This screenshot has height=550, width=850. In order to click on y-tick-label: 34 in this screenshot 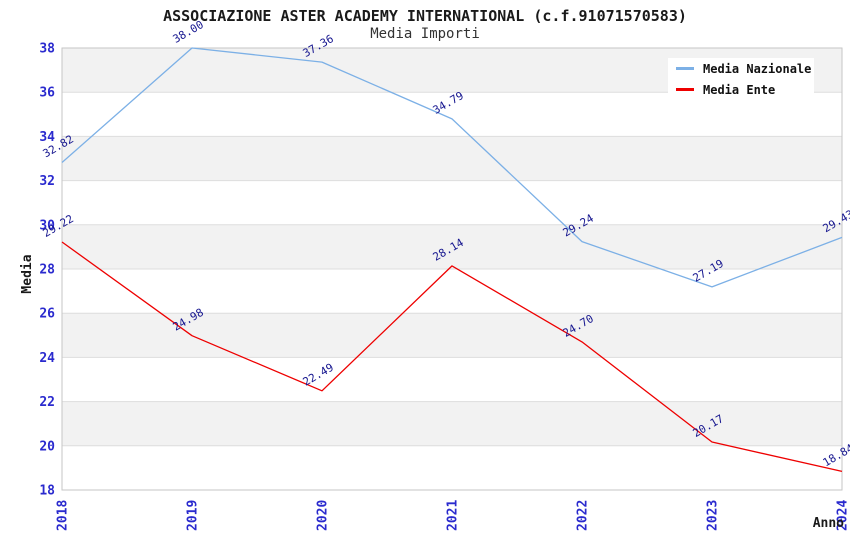, I will do `click(47, 137)`.